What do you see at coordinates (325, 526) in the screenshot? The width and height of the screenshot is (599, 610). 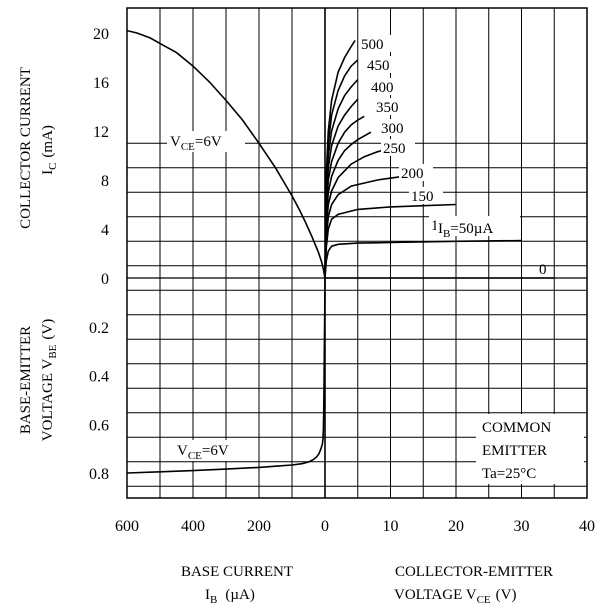 I see `right-x-tick-label: 0` at bounding box center [325, 526].